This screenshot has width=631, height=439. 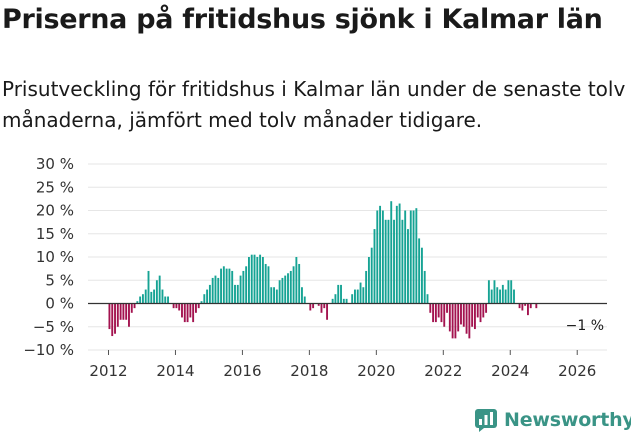 What do you see at coordinates (53, 327) in the screenshot?
I see `y-tick-label: −5 %` at bounding box center [53, 327].